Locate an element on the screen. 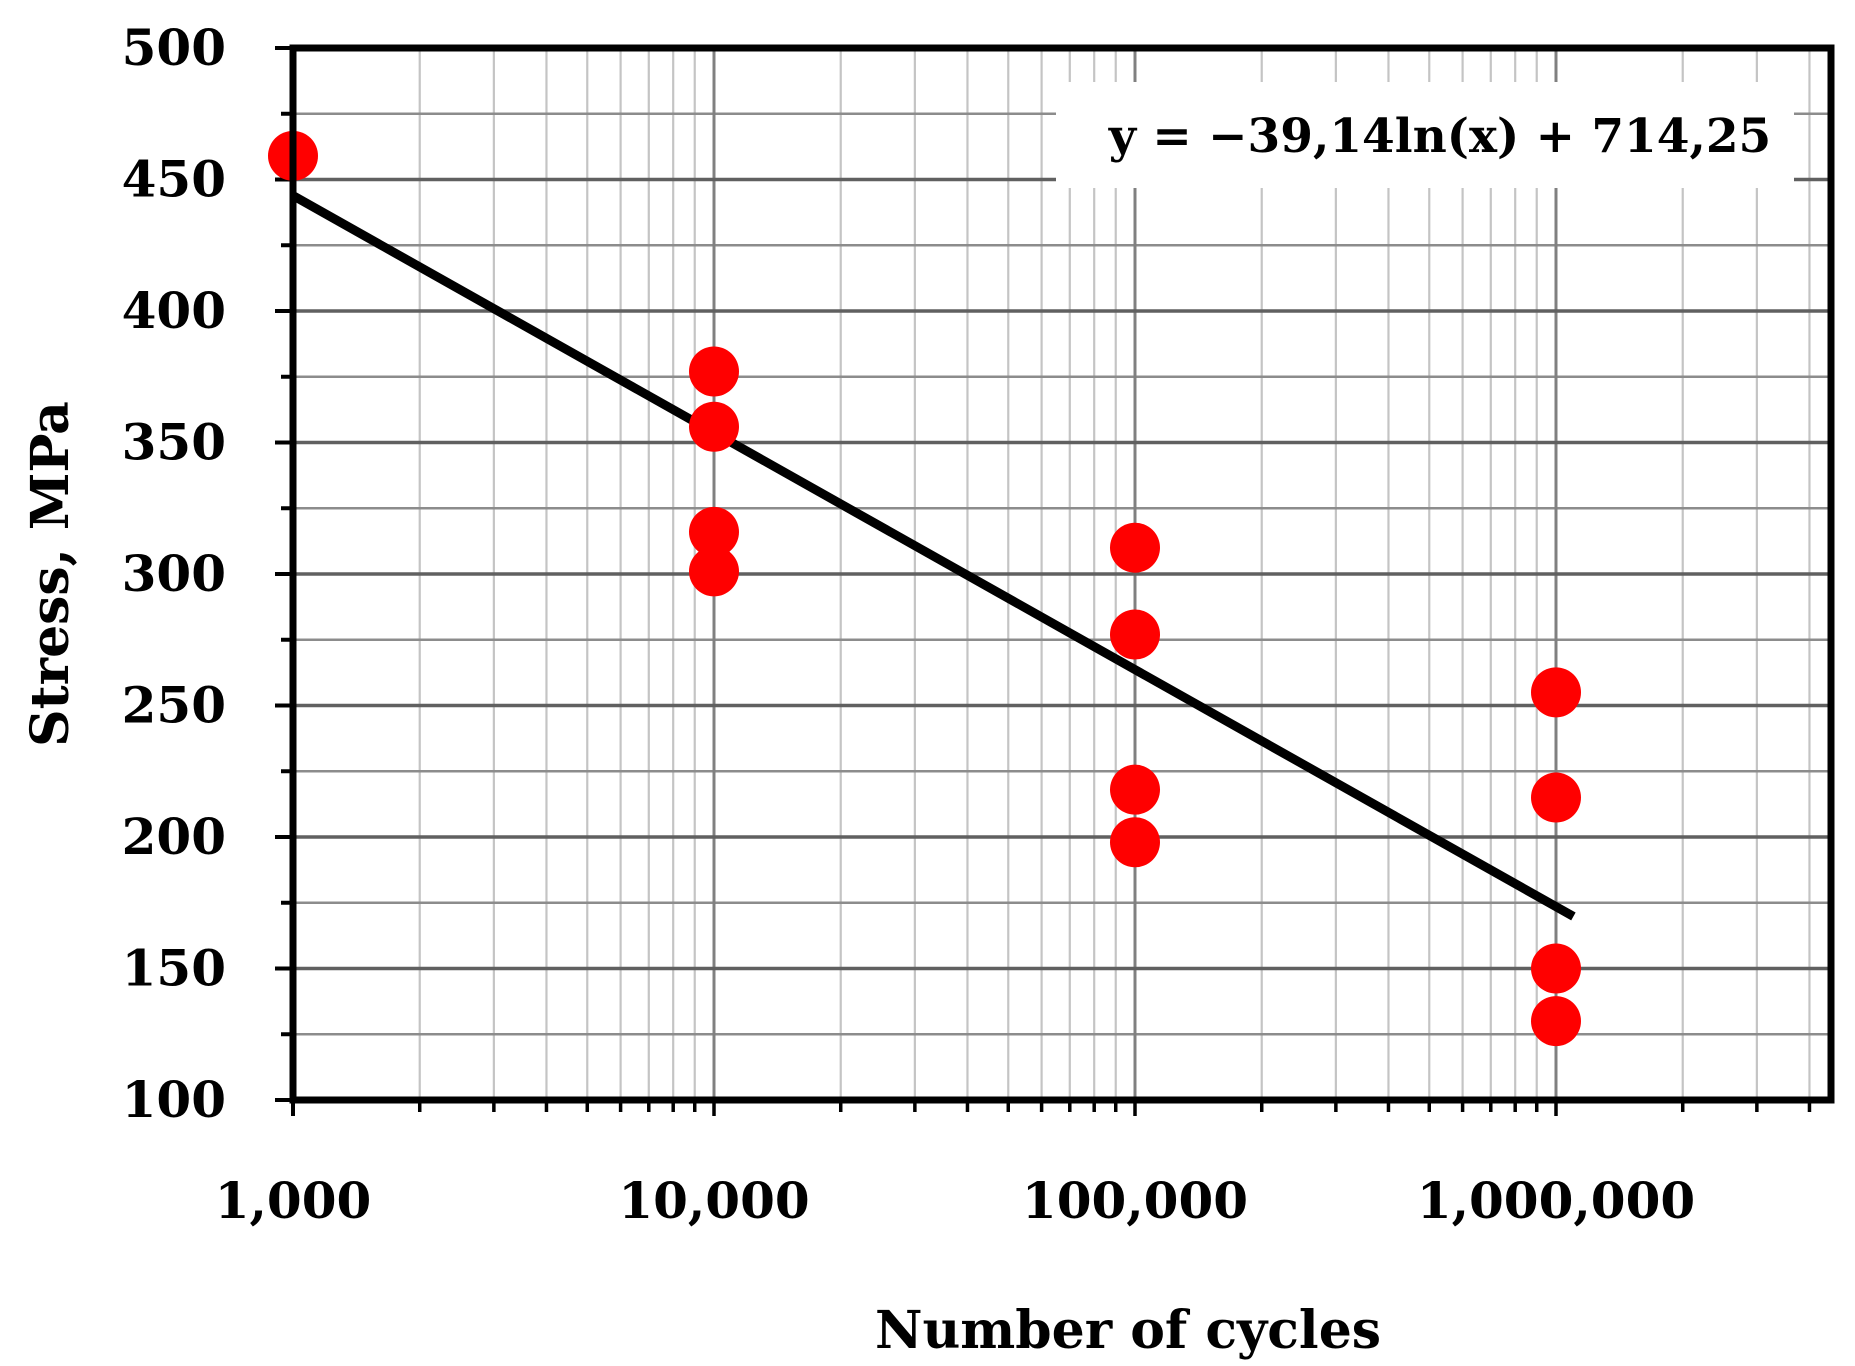 This screenshot has height=1366, width=1855. equation-background is located at coordinates (1425, 135).